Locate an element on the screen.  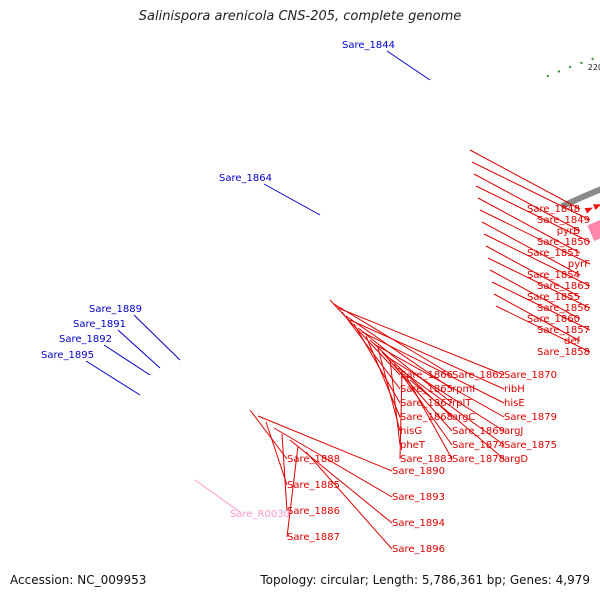
gene-label: Sare_1893 is located at coordinates (418, 497).